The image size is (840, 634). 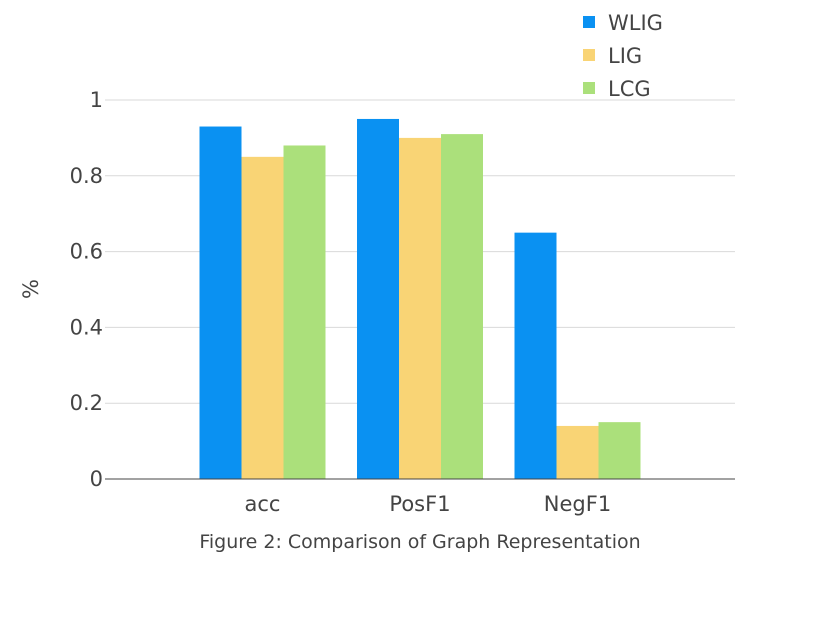 What do you see at coordinates (31, 289) in the screenshot?
I see `y-axis-label: %` at bounding box center [31, 289].